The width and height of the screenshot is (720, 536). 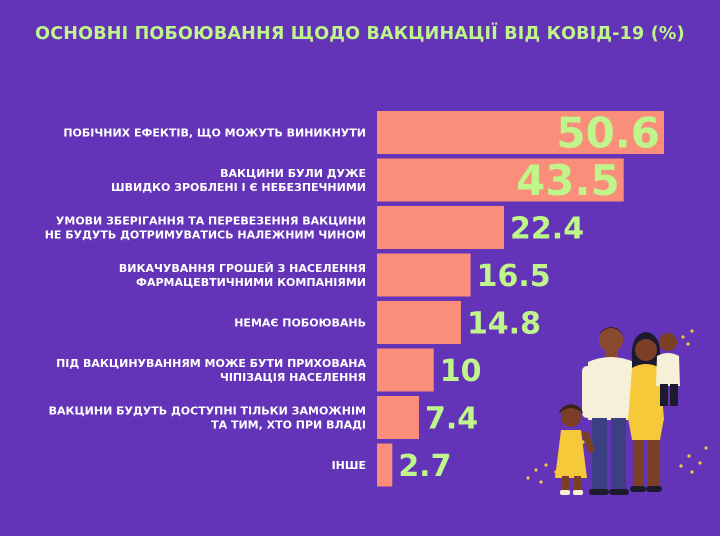 I want to click on value-label-2: 43.5, so click(x=568, y=180).